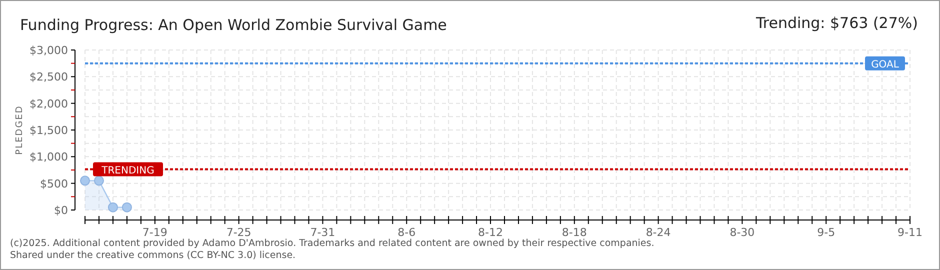  I want to click on y-axis-title: PLEDGED, so click(20, 130).